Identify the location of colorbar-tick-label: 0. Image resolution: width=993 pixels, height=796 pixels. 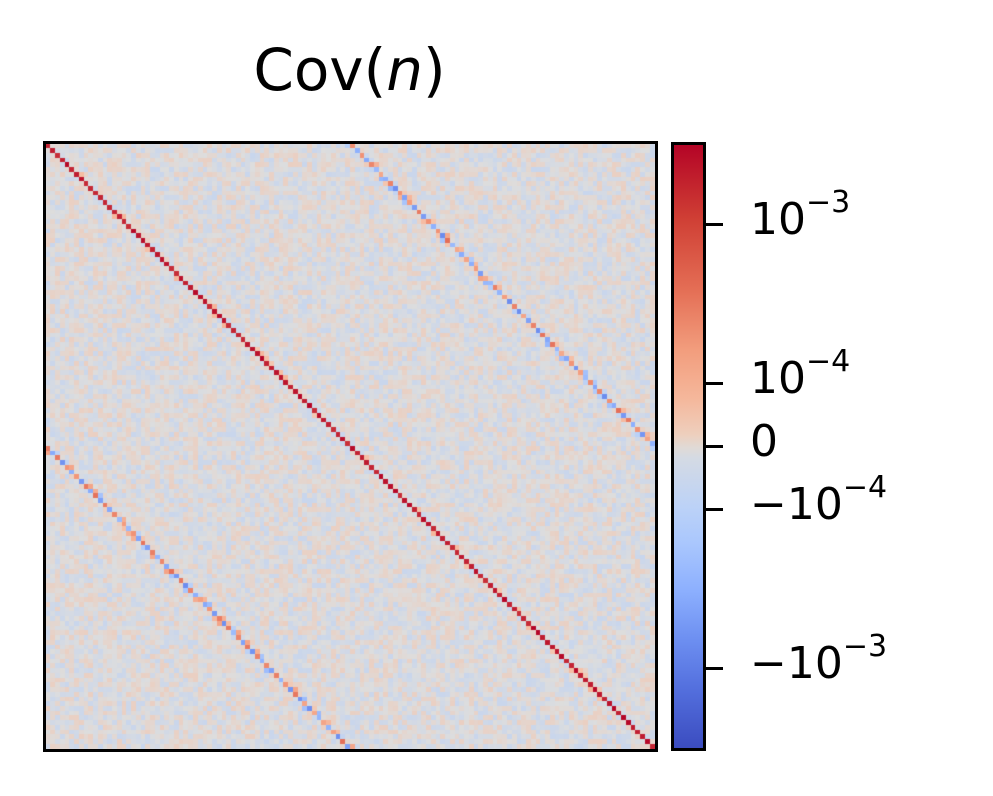
(764, 441).